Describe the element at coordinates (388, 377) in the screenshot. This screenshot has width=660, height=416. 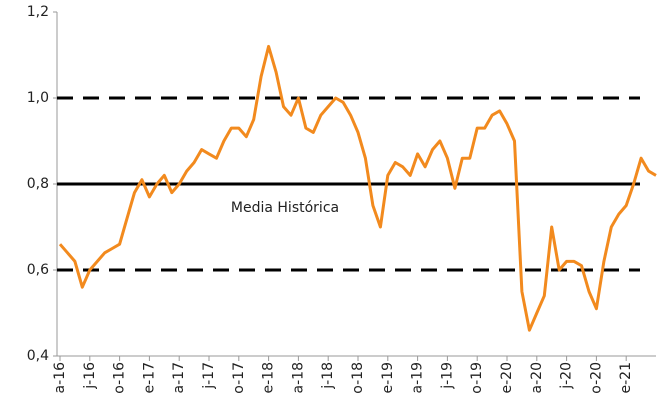
I see `x-tick-label: e-19` at that location.